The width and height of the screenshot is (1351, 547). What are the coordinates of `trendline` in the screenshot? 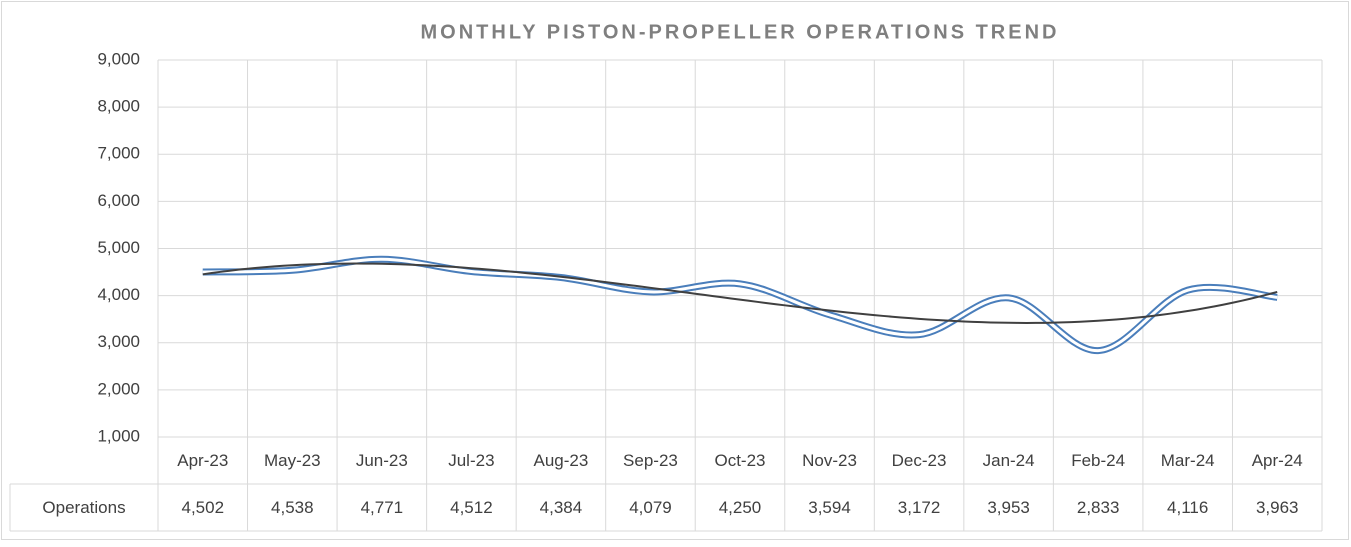 It's located at (740, 293).